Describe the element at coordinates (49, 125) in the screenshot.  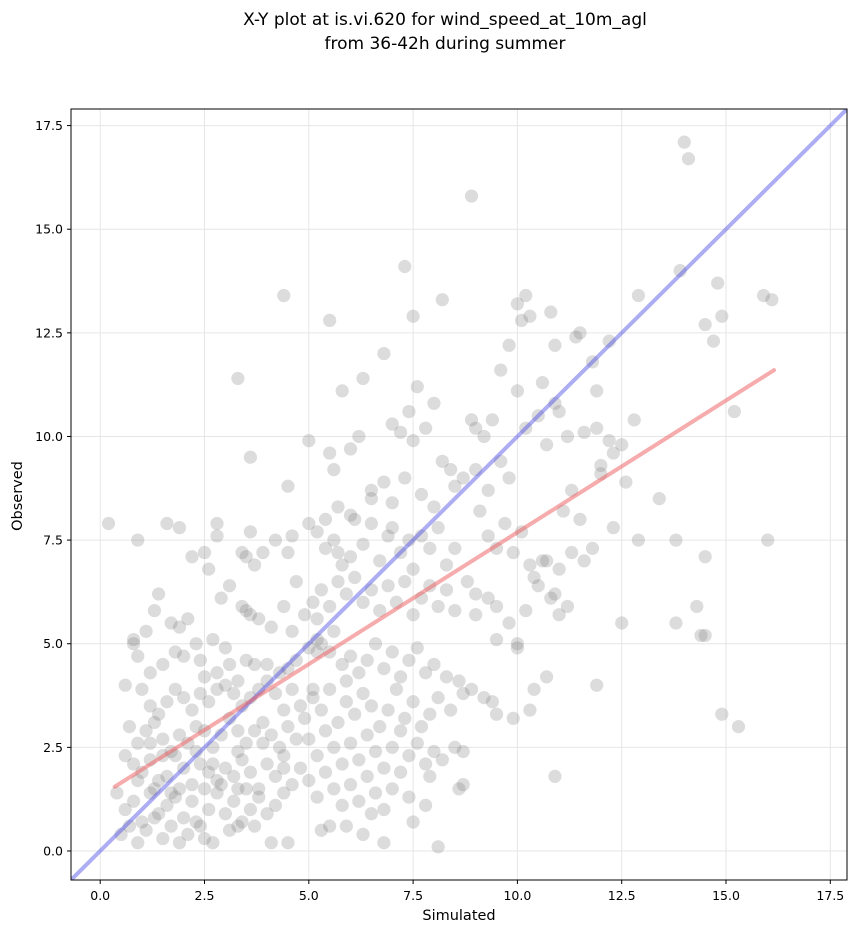
I see `y-tick-label: 17.5` at that location.